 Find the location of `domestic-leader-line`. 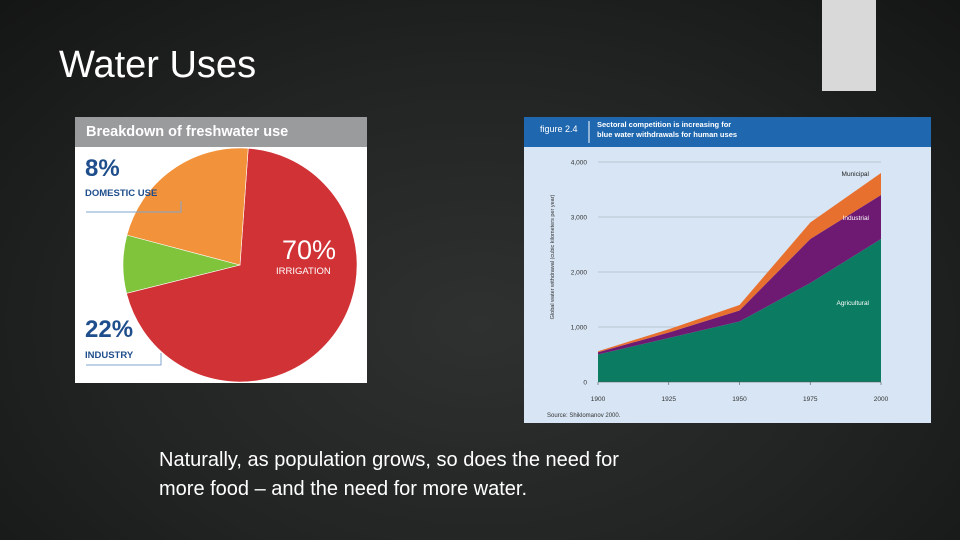

domestic-leader-line is located at coordinates (134, 207).